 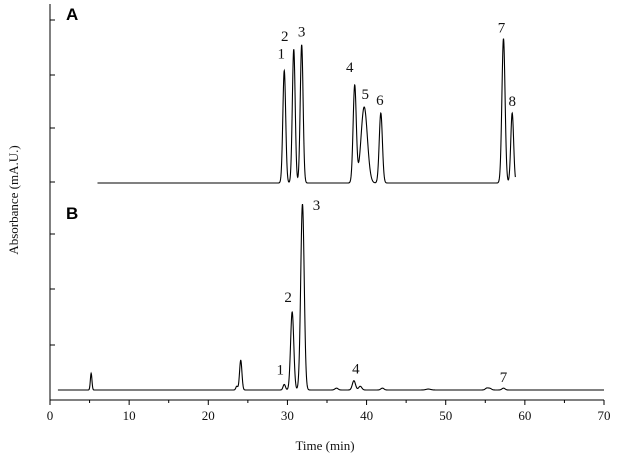 What do you see at coordinates (208, 415) in the screenshot?
I see `x-tick-label: 20` at bounding box center [208, 415].